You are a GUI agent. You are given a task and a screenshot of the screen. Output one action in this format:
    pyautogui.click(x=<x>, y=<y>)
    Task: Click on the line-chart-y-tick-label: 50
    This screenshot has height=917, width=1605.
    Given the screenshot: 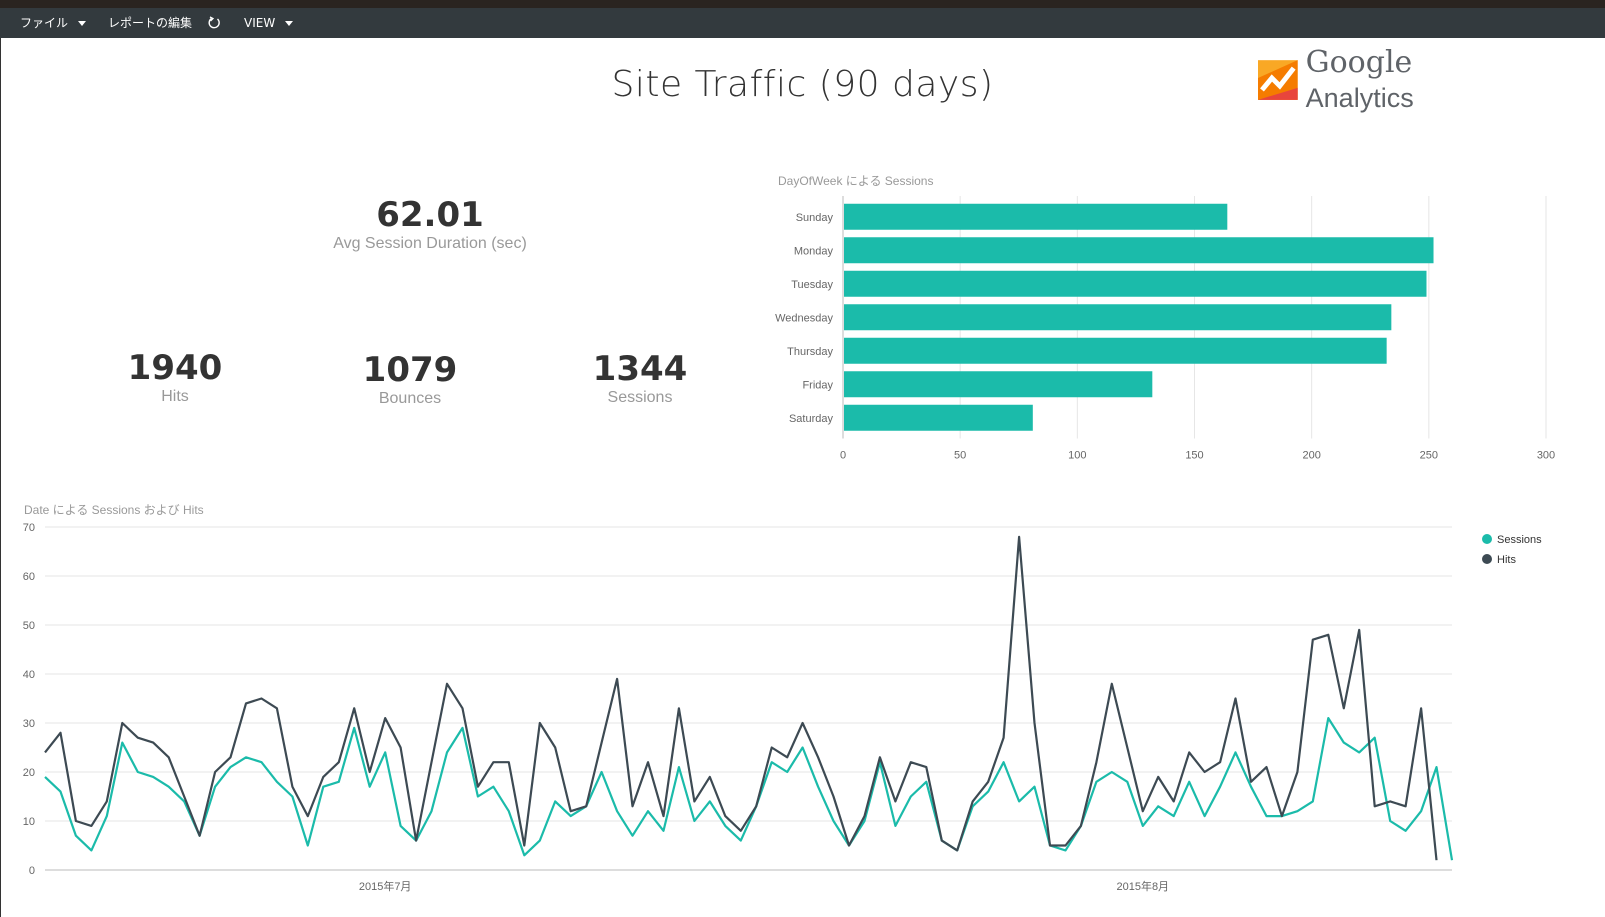 What is the action you would take?
    pyautogui.click(x=29, y=626)
    